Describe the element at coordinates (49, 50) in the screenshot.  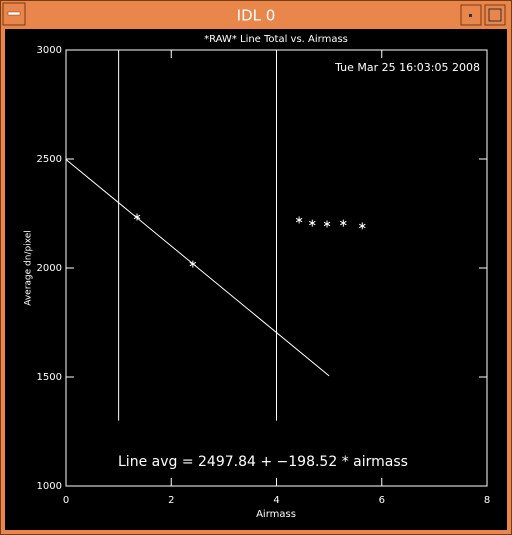
I see `y-tick-label: 3000` at that location.